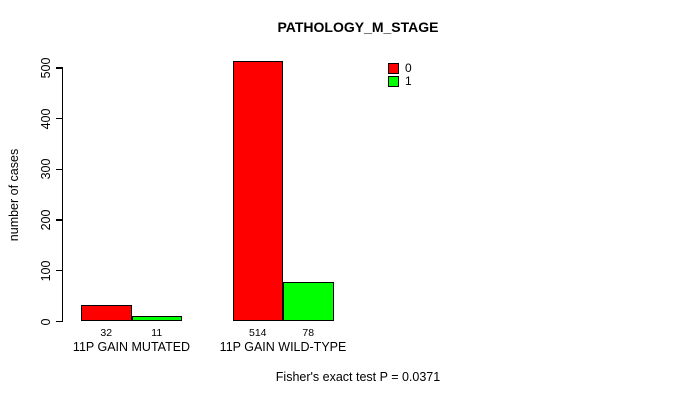 Image resolution: width=690 pixels, height=400 pixels. What do you see at coordinates (46, 119) in the screenshot?
I see `y-axis-tick-label: 400` at bounding box center [46, 119].